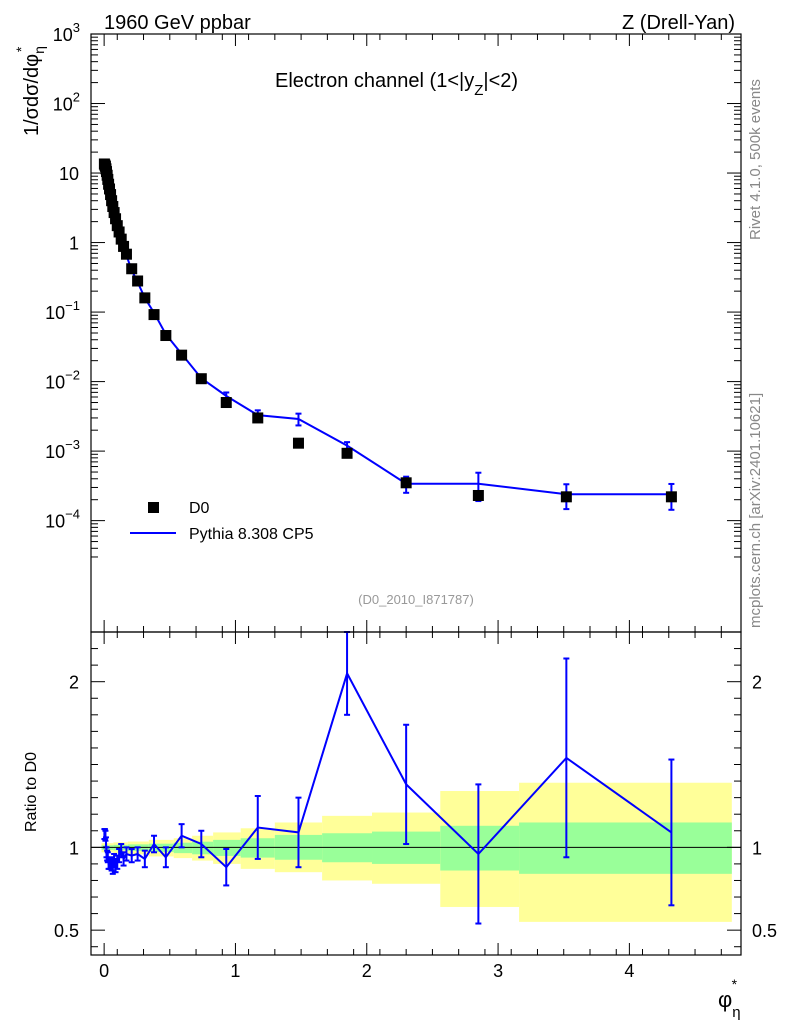 The width and height of the screenshot is (786, 1024). I want to click on y-tick-label-6: 10⁻³, so click(62, 449).